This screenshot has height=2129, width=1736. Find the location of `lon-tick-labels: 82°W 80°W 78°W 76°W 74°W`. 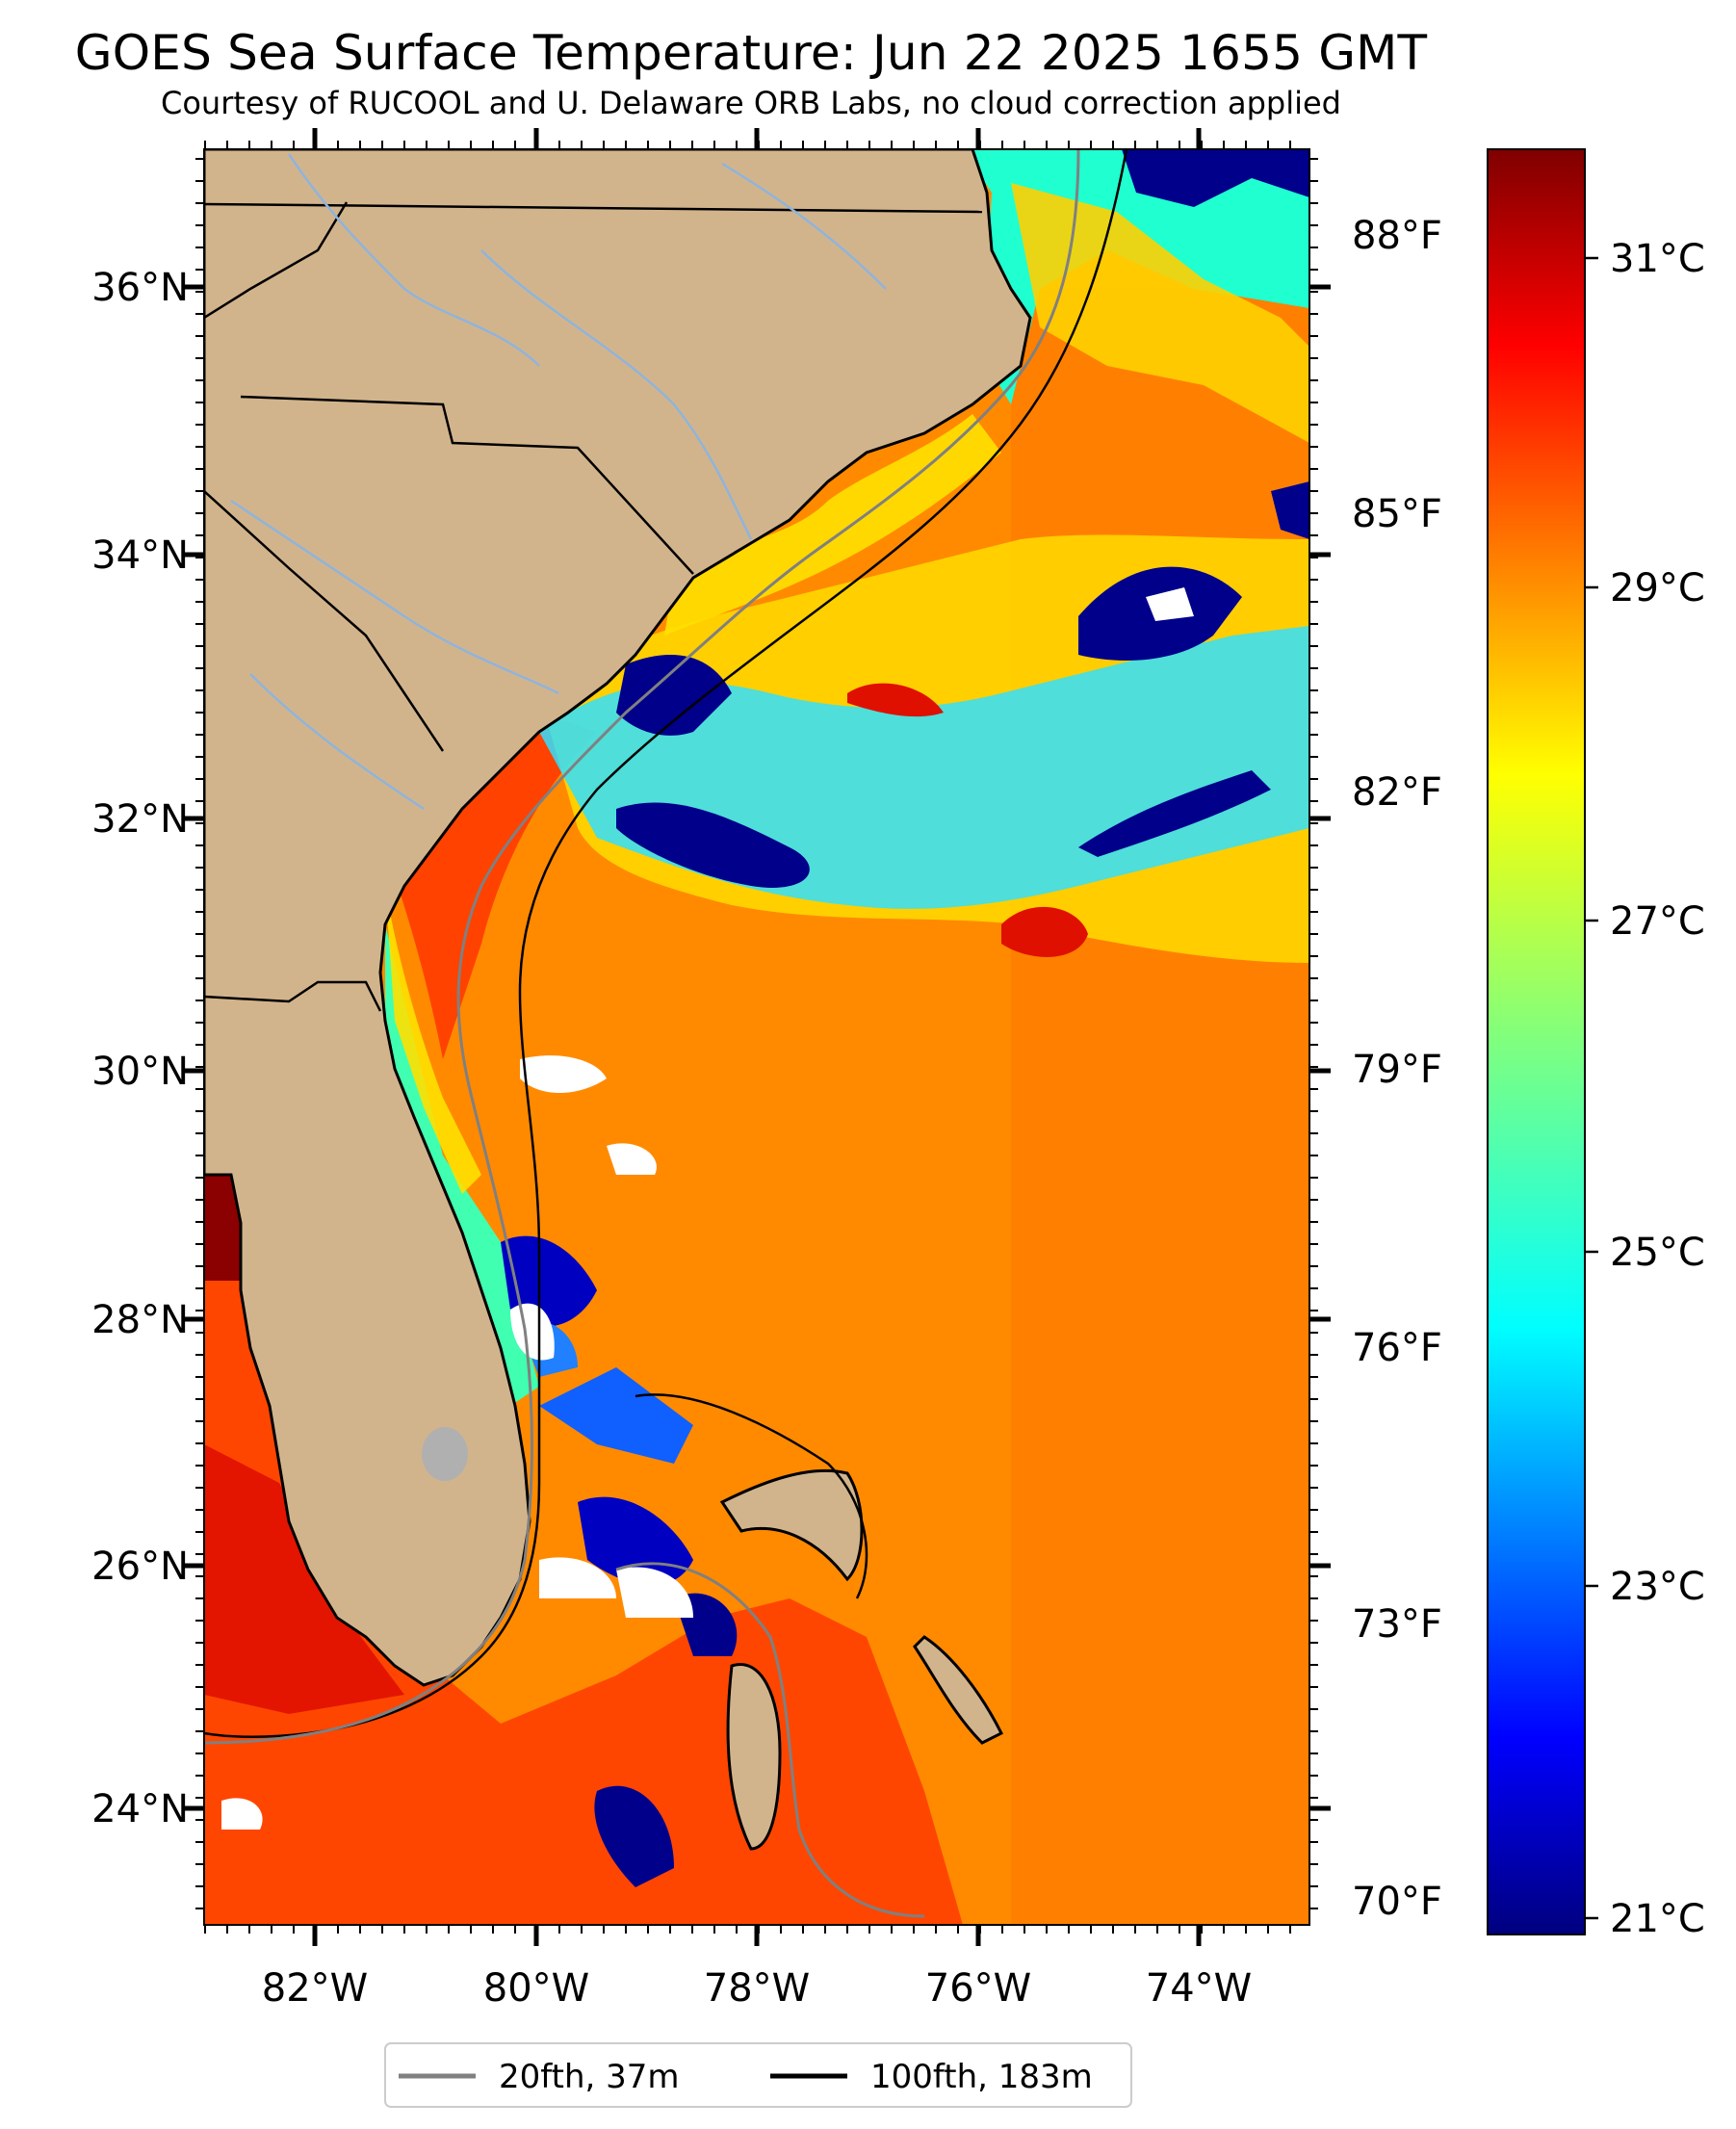

lon-tick-labels: 82°W 80°W 78°W 76°W 74°W is located at coordinates (757, 1988).